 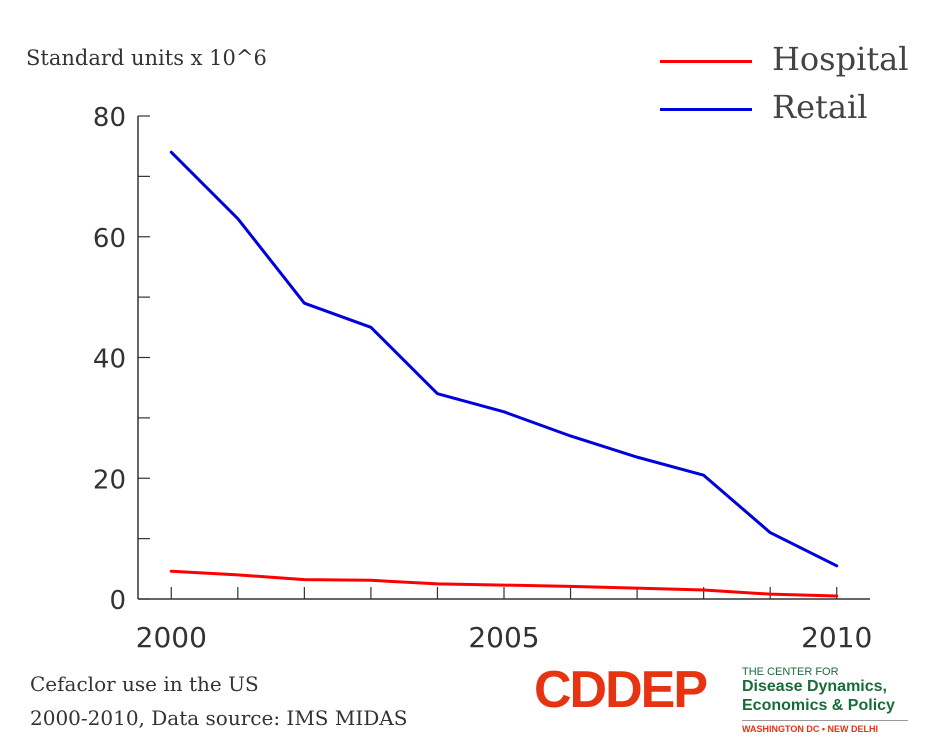 What do you see at coordinates (621, 690) in the screenshot?
I see `logo-wordmark: CDDEP` at bounding box center [621, 690].